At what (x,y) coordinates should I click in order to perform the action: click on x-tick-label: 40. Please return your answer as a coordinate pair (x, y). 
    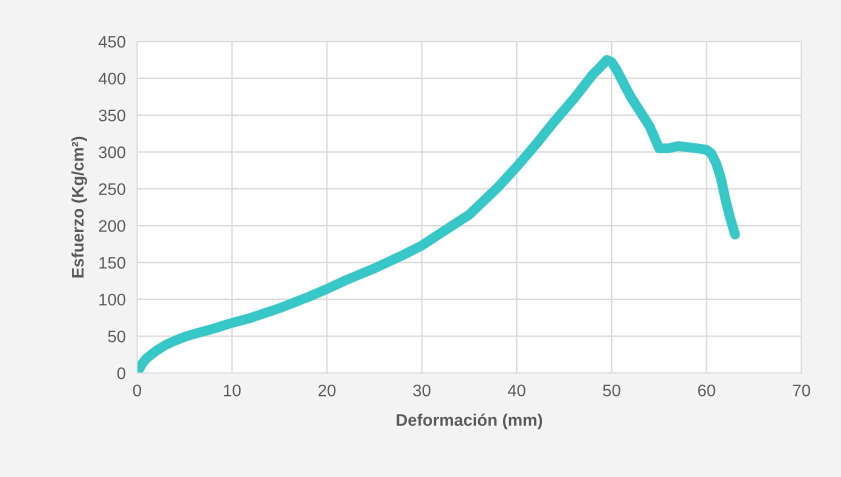
    Looking at the image, I should click on (517, 390).